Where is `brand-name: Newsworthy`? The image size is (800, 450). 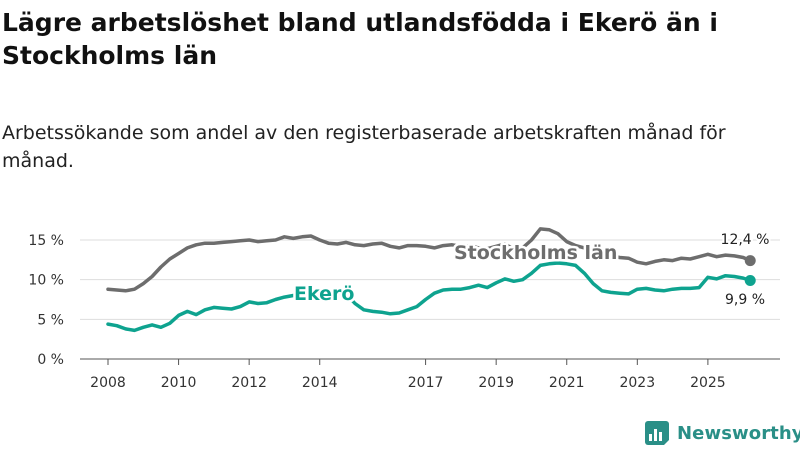
brand-name: Newsworthy is located at coordinates (738, 433).